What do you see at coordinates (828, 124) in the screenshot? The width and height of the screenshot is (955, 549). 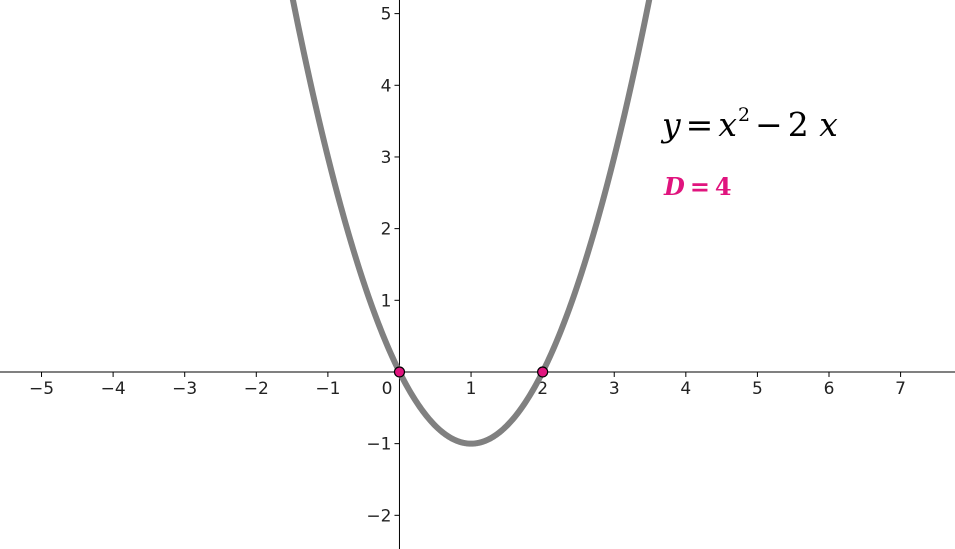 I see `equation-x-linear: x` at bounding box center [828, 124].